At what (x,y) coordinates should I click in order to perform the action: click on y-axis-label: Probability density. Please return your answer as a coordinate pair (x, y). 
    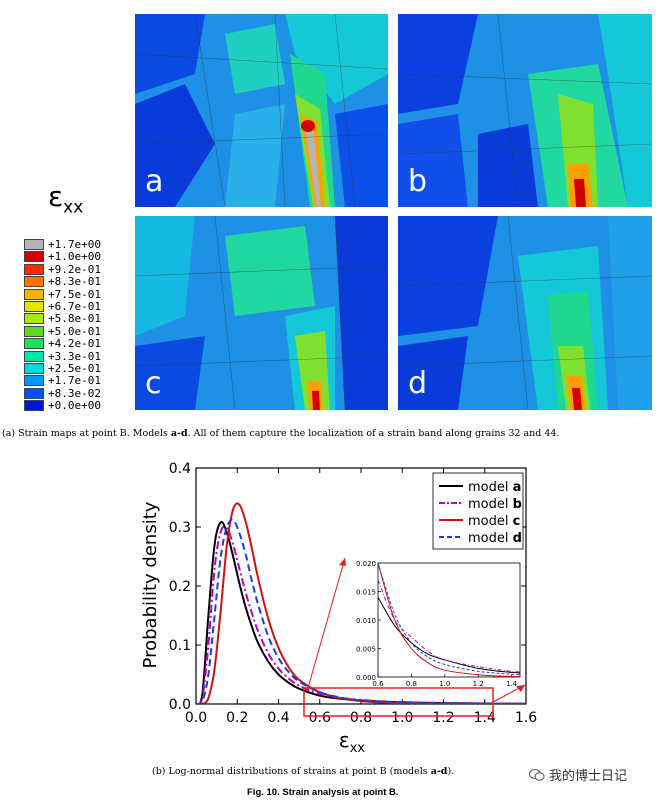
    Looking at the image, I should click on (150, 584).